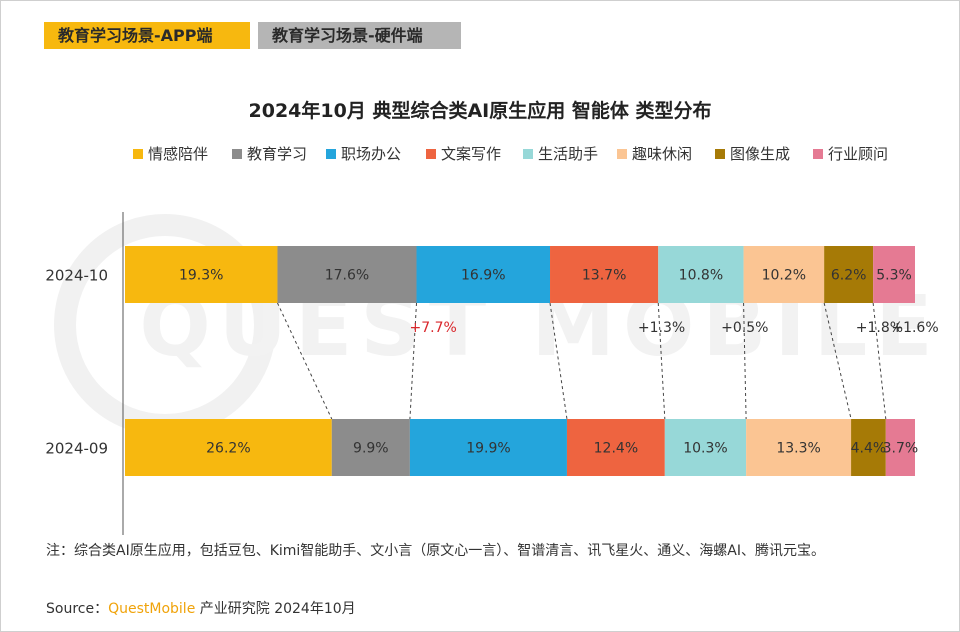 The image size is (960, 632). What do you see at coordinates (77, 609) in the screenshot?
I see `source-prefix: Source：` at bounding box center [77, 609].